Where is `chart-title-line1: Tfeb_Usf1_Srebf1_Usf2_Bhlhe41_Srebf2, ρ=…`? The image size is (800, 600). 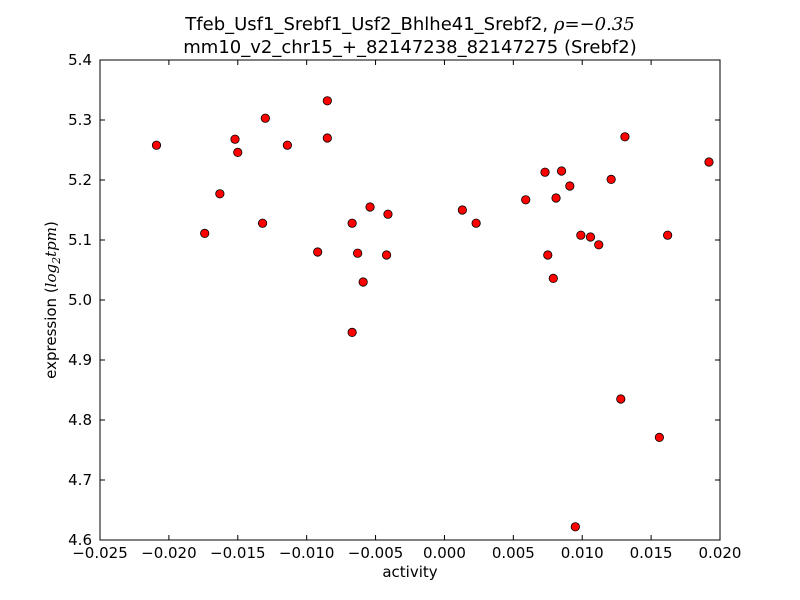
chart-title-line1: Tfeb_Usf1_Srebf1_Usf2_Bhlhe41_Srebf2, ρ=… is located at coordinates (409, 24).